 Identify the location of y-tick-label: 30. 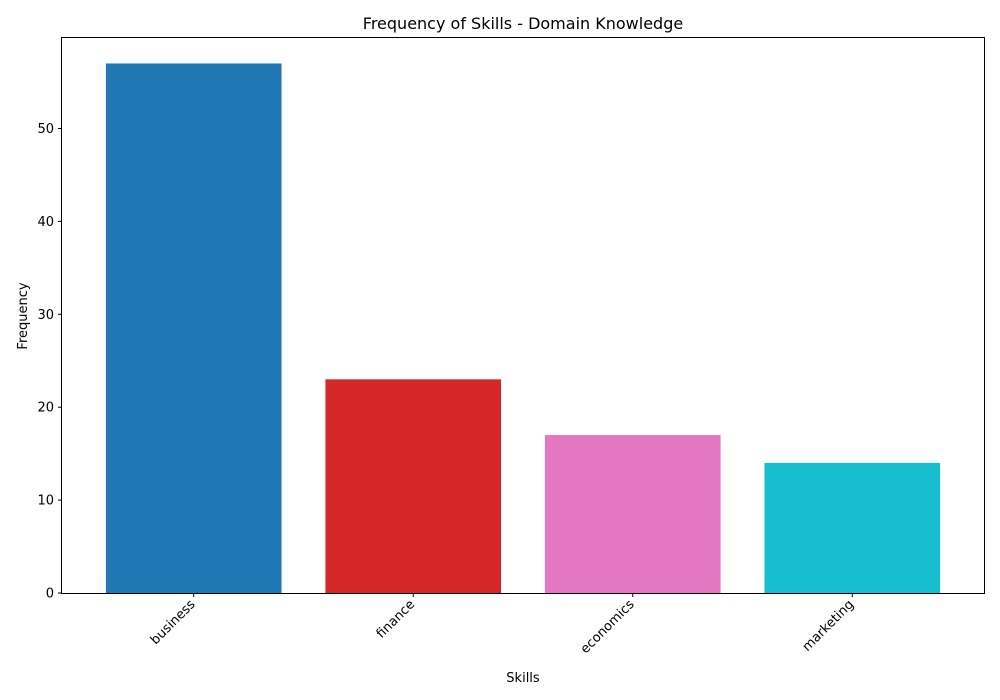
(45, 315).